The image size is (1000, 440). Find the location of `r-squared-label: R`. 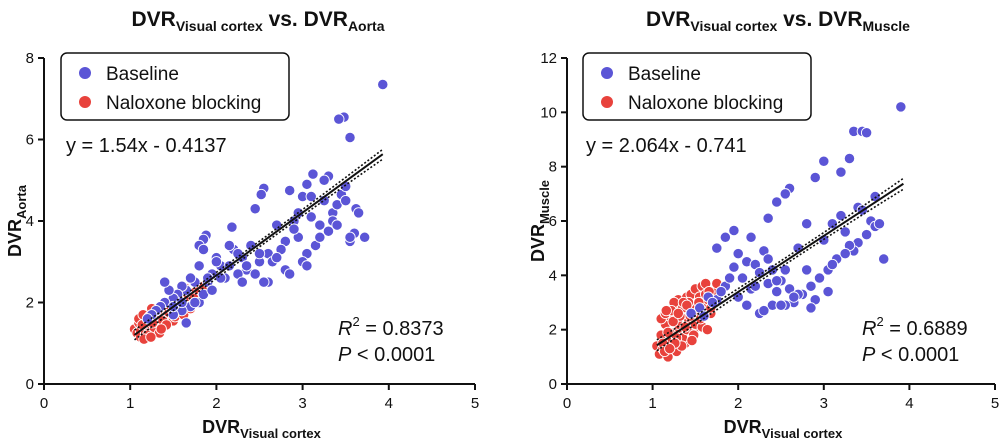

r-squared-label: R is located at coordinates (345, 329).